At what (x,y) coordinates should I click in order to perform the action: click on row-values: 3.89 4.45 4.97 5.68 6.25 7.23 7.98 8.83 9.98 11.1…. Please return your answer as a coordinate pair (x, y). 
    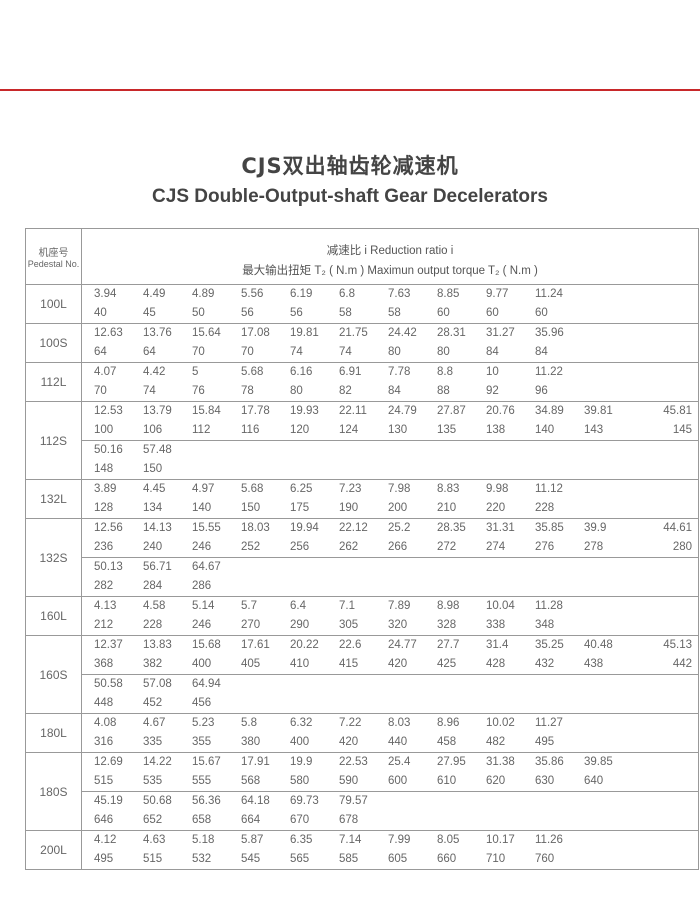
    Looking at the image, I should click on (390, 499).